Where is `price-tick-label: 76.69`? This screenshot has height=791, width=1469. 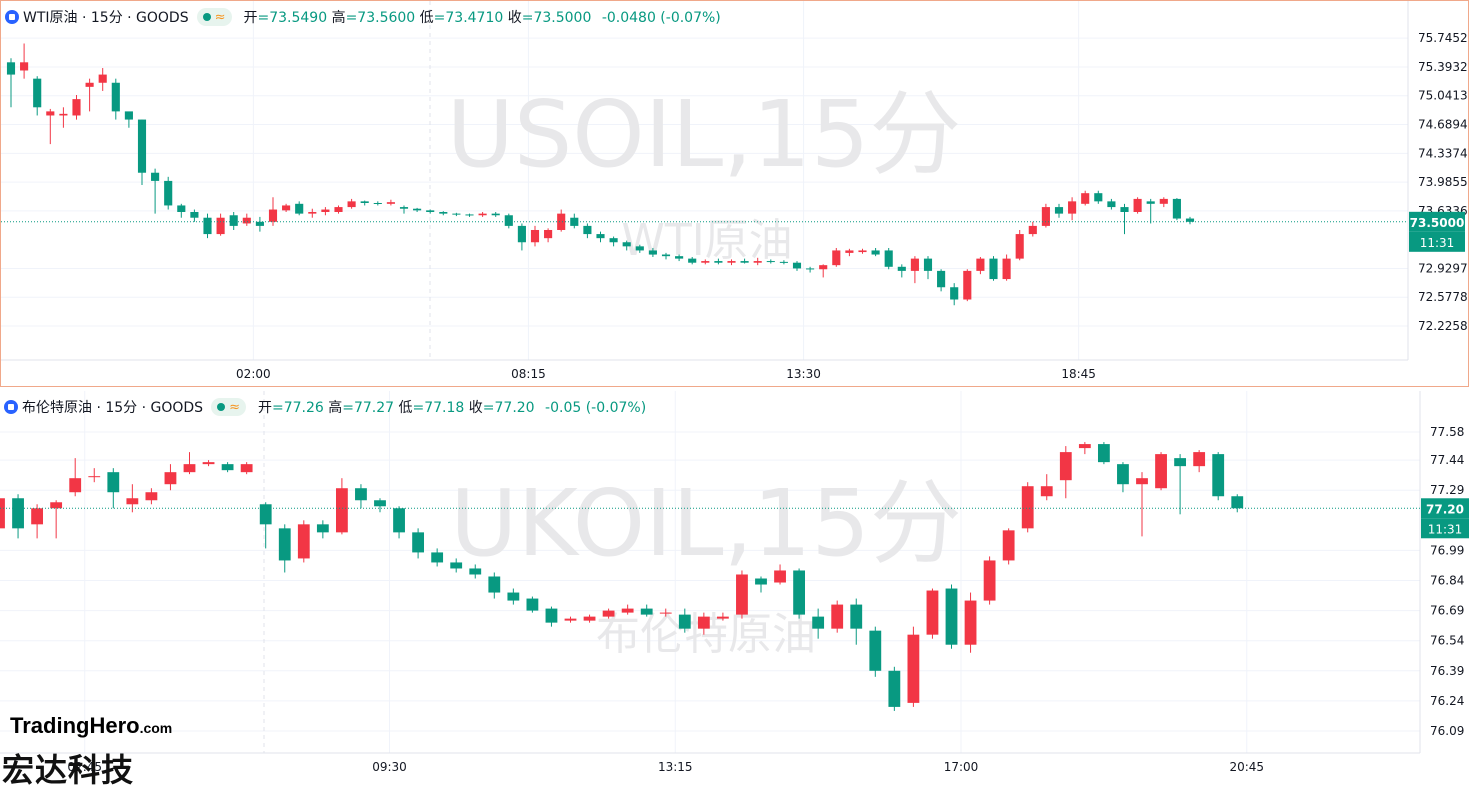
price-tick-label: 76.69 is located at coordinates (1447, 611).